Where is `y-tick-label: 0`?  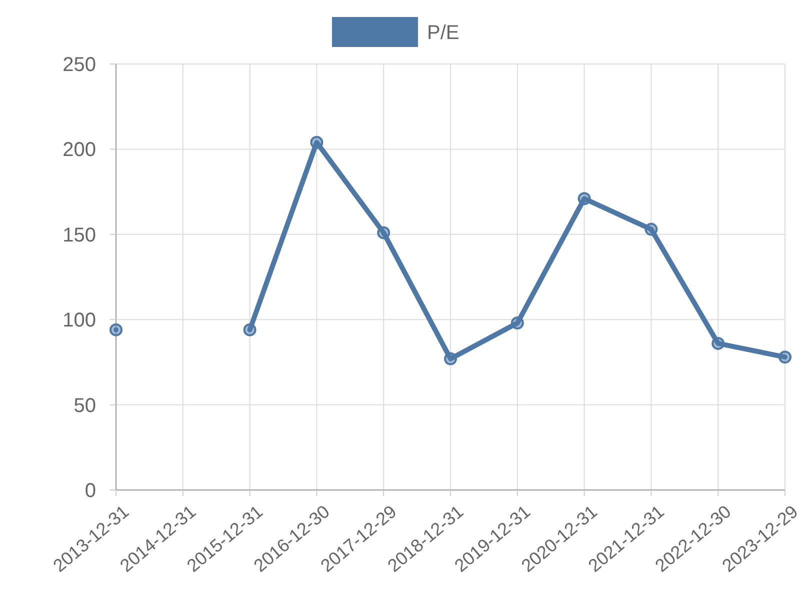
y-tick-label: 0 is located at coordinates (90, 491).